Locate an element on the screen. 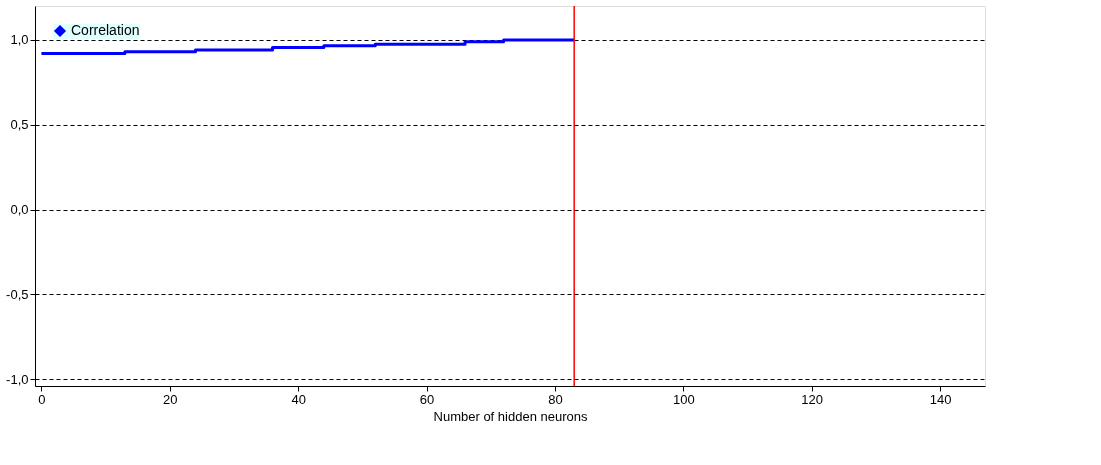  x-tick-label: 100 is located at coordinates (683, 399).